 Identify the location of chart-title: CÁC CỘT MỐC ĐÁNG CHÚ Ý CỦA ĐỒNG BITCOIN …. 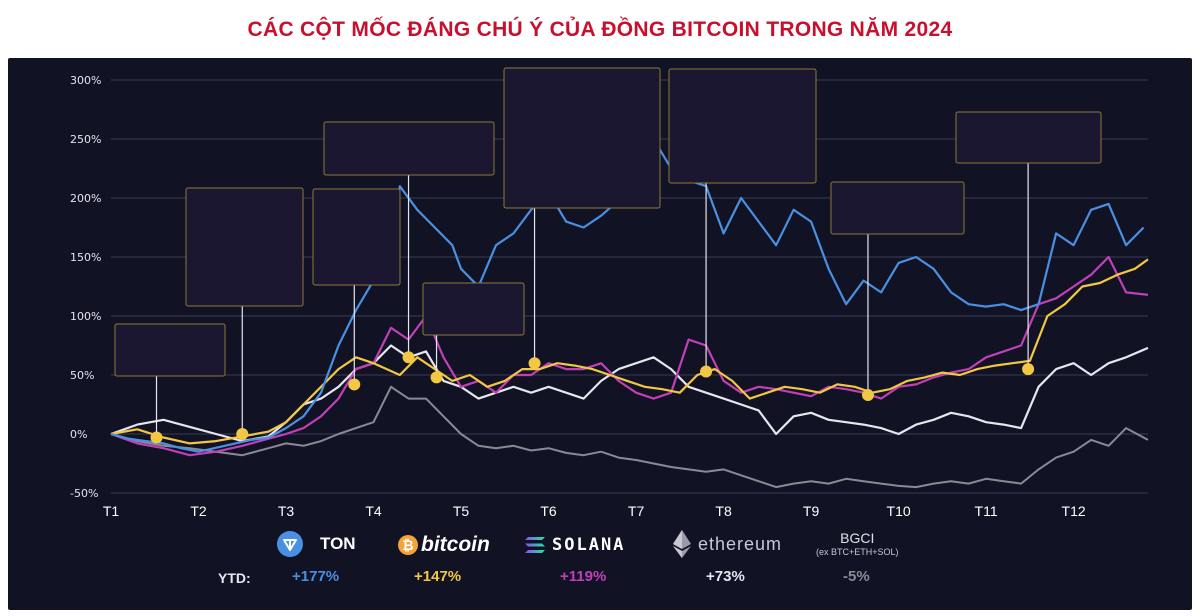
(600, 29).